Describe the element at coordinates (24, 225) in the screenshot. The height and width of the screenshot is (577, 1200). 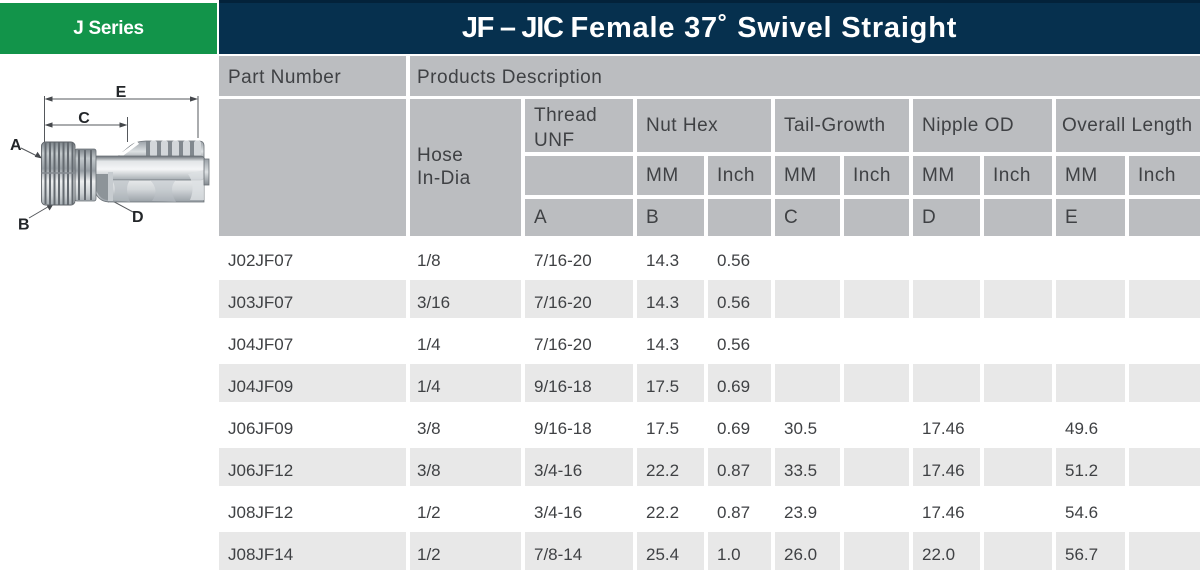
I see `svg-text: B` at that location.